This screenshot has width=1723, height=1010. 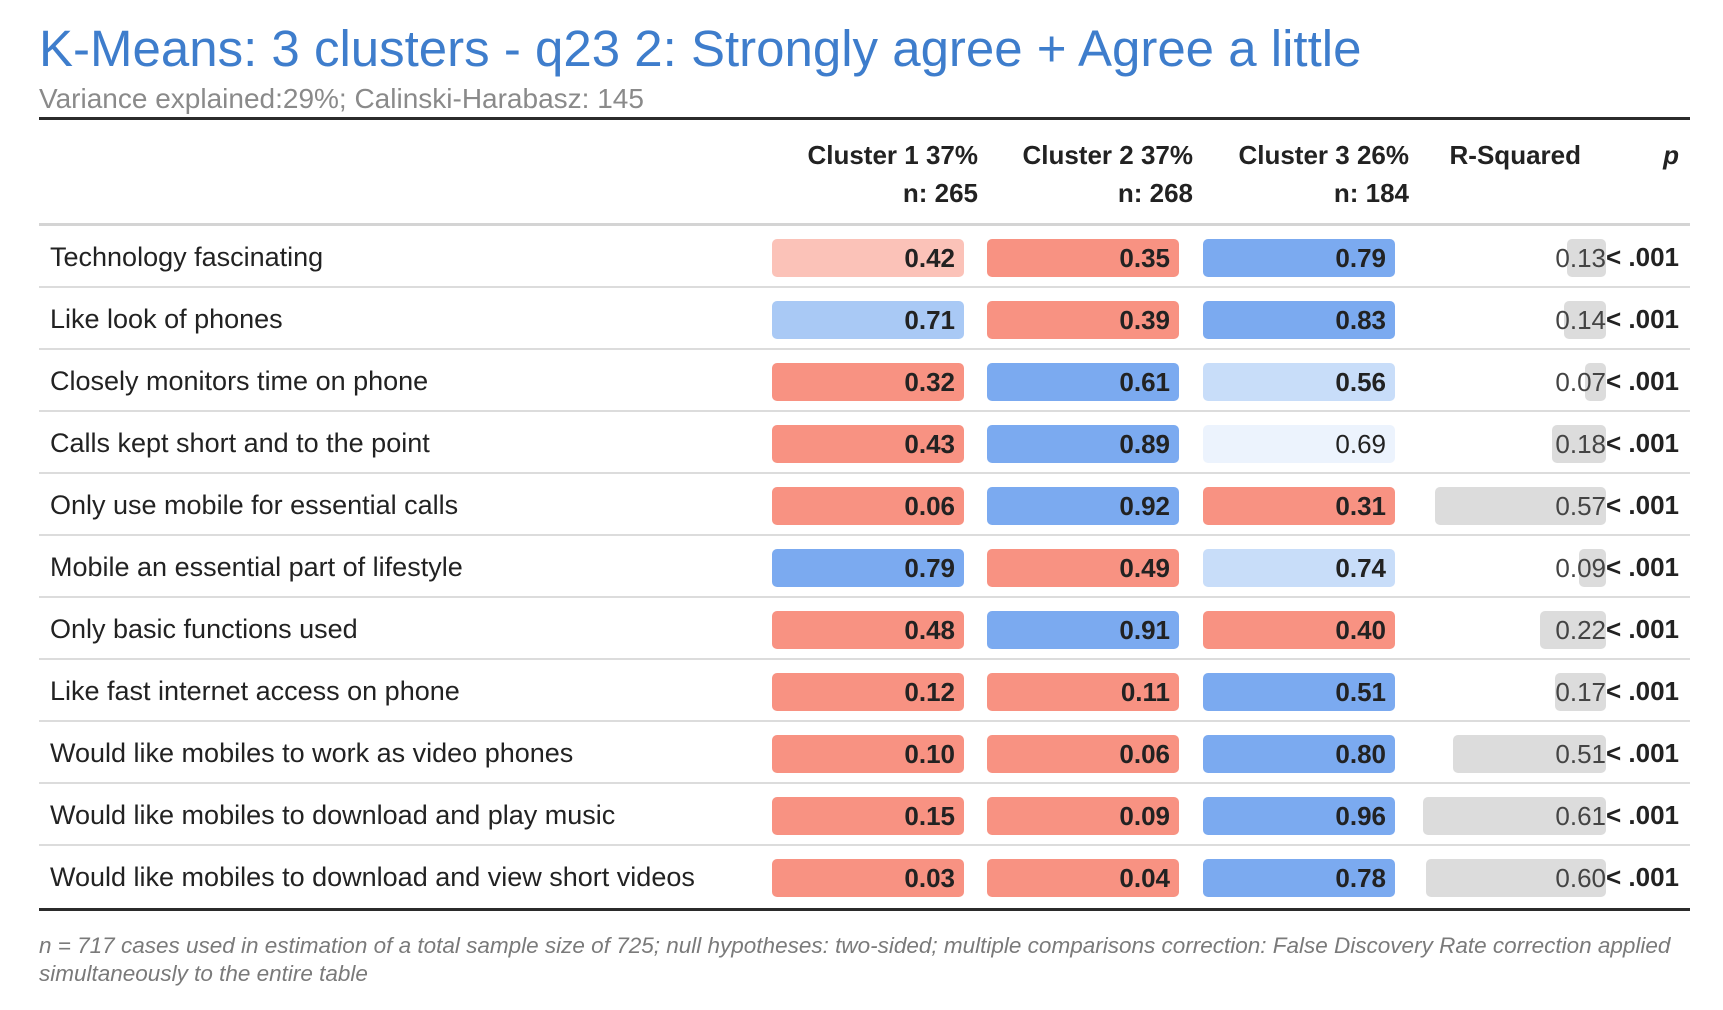 I want to click on r-squared-cell: 0.57, so click(x=1506, y=506).